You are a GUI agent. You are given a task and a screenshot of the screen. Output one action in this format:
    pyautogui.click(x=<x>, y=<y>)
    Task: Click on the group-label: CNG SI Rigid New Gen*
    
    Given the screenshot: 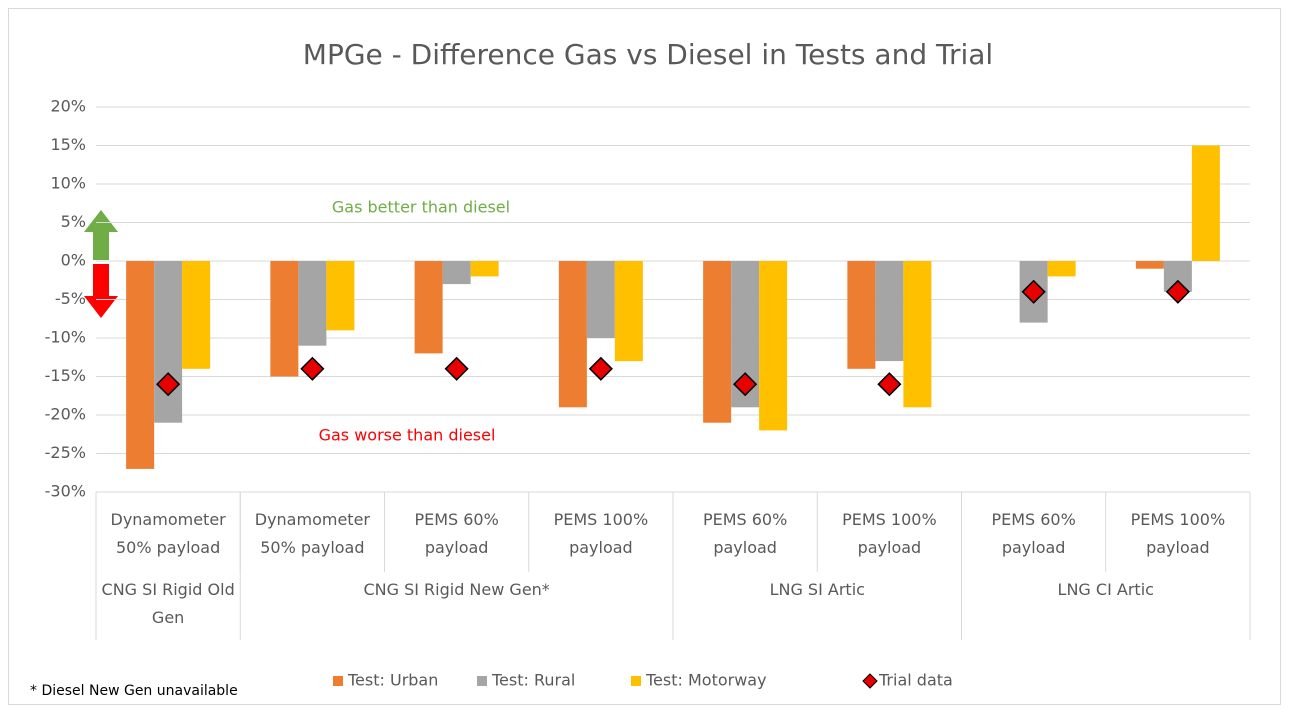 What is the action you would take?
    pyautogui.click(x=456, y=589)
    